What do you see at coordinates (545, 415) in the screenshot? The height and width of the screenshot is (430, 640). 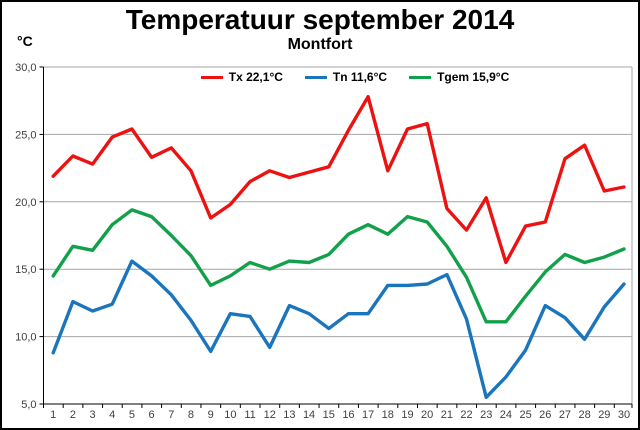 I see `x-tick-label: 26` at bounding box center [545, 415].